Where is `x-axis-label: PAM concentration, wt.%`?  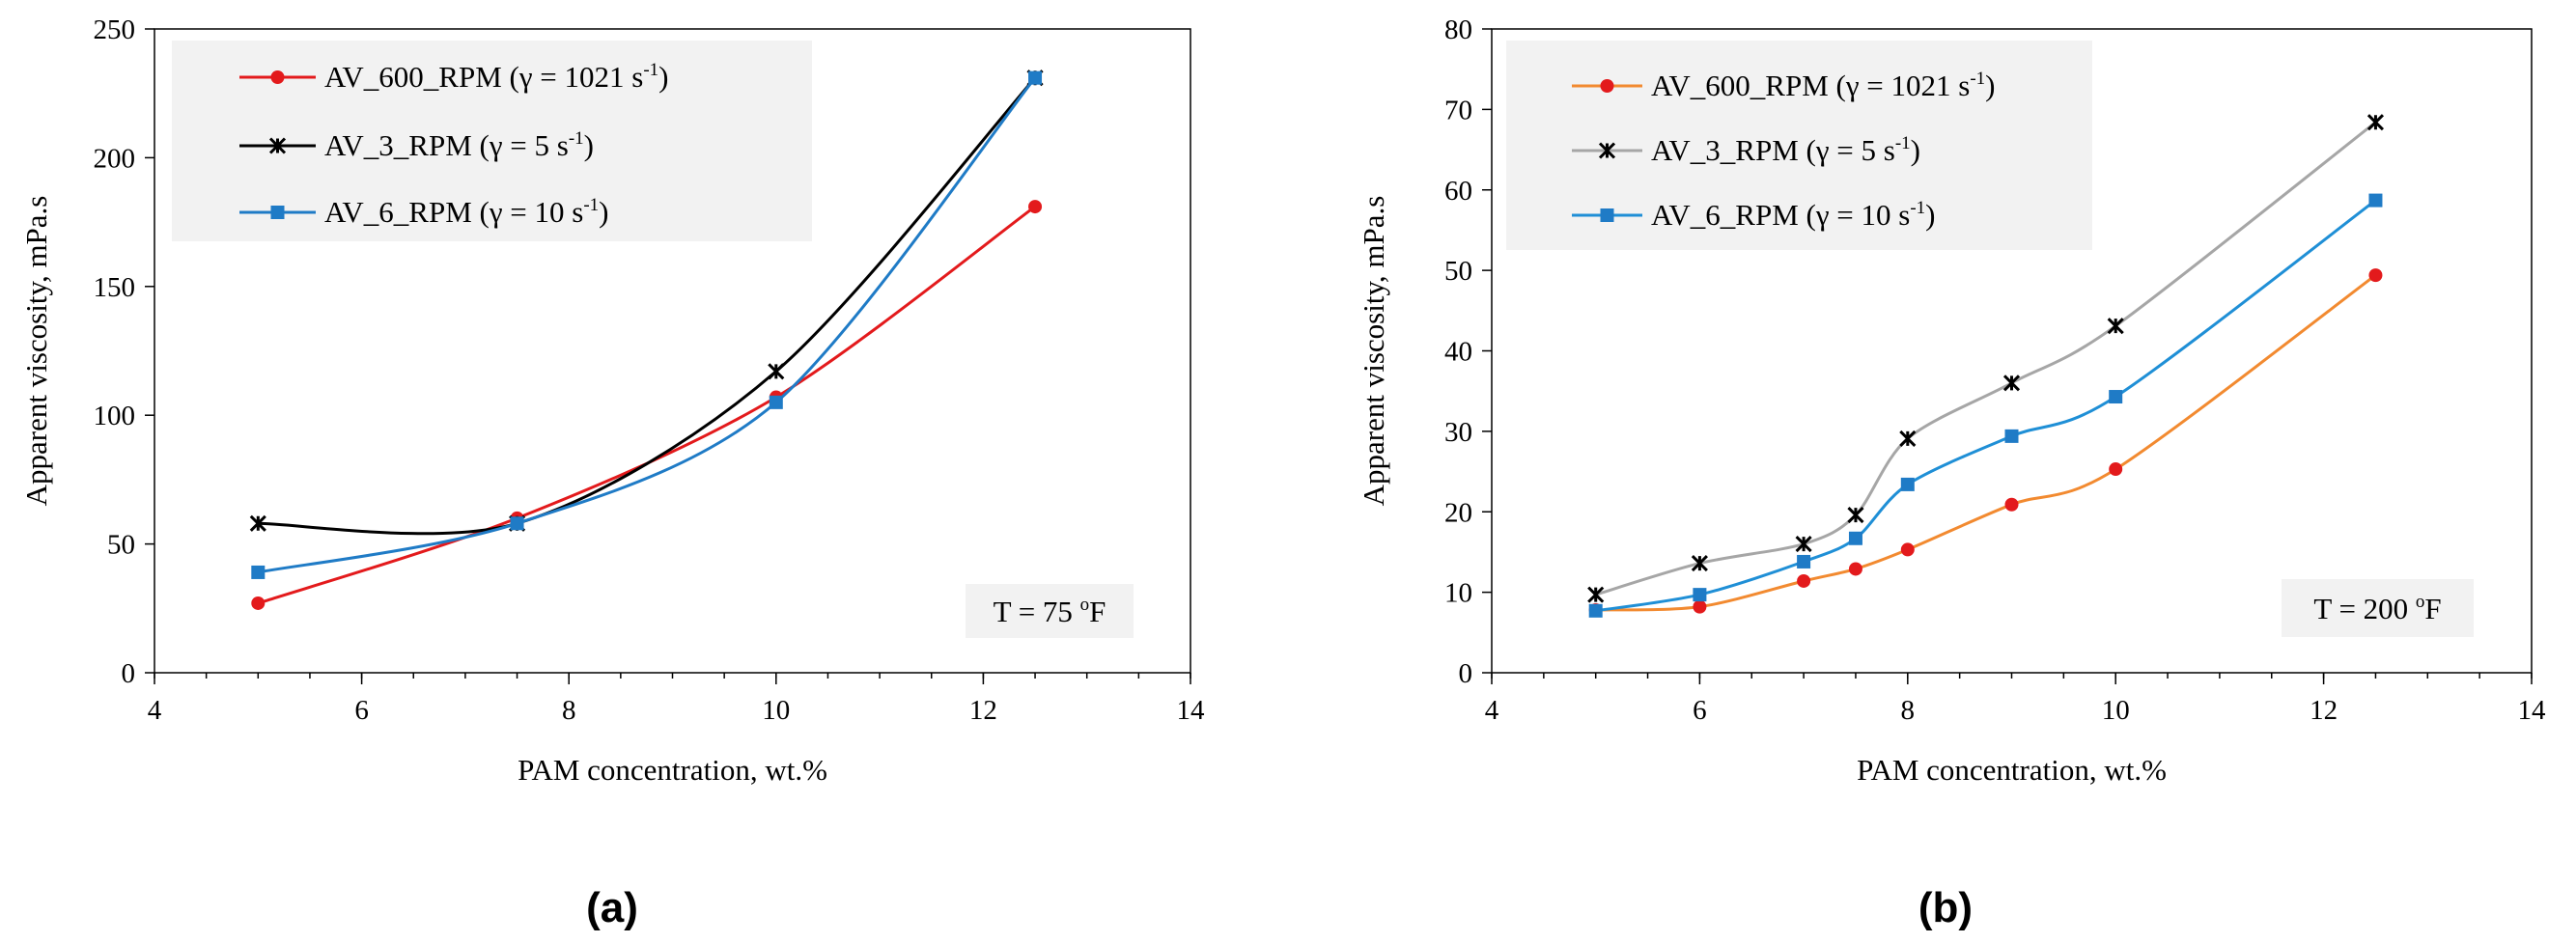
x-axis-label: PAM concentration, wt.% is located at coordinates (2012, 770).